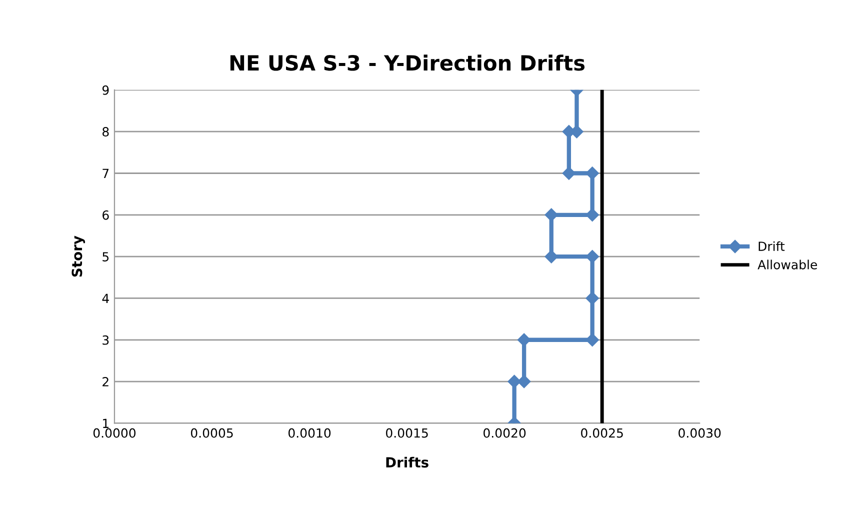 This screenshot has width=848, height=529. What do you see at coordinates (105, 132) in the screenshot?
I see `y-tick-label: 8` at bounding box center [105, 132].